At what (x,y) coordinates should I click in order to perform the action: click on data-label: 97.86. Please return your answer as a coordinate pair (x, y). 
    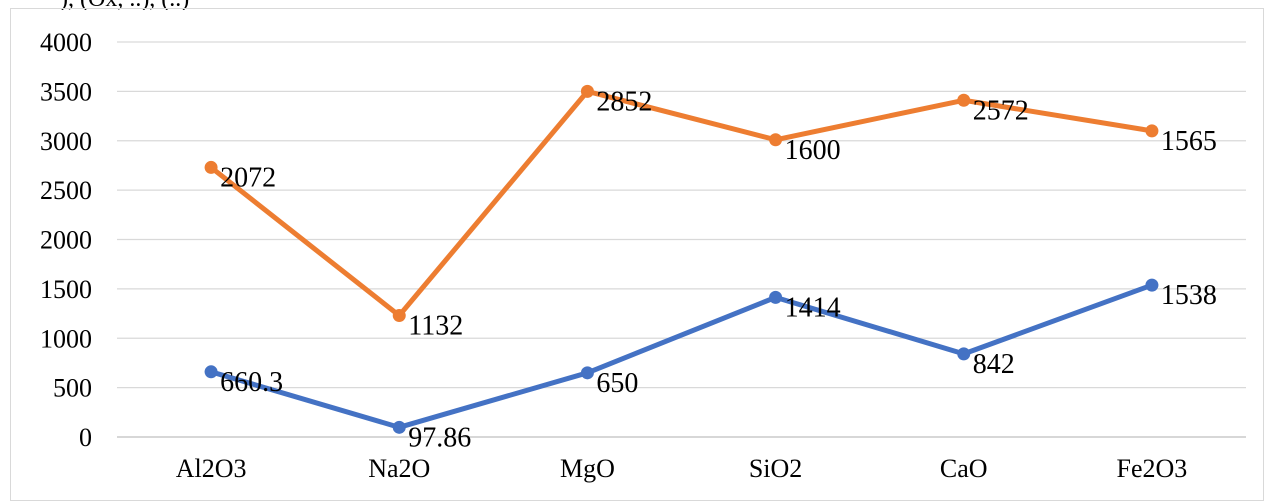
    Looking at the image, I should click on (439, 437).